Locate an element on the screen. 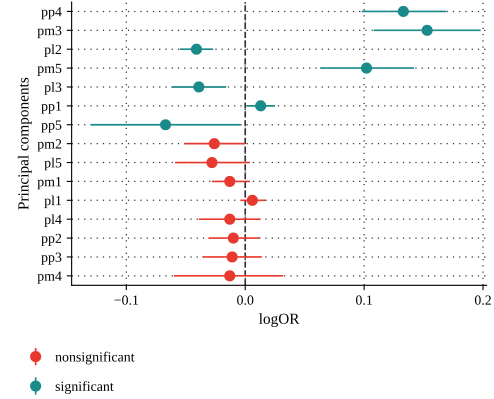 Image resolution: width=494 pixels, height=399 pixels. y-tick-label: pm2 is located at coordinates (49, 145).